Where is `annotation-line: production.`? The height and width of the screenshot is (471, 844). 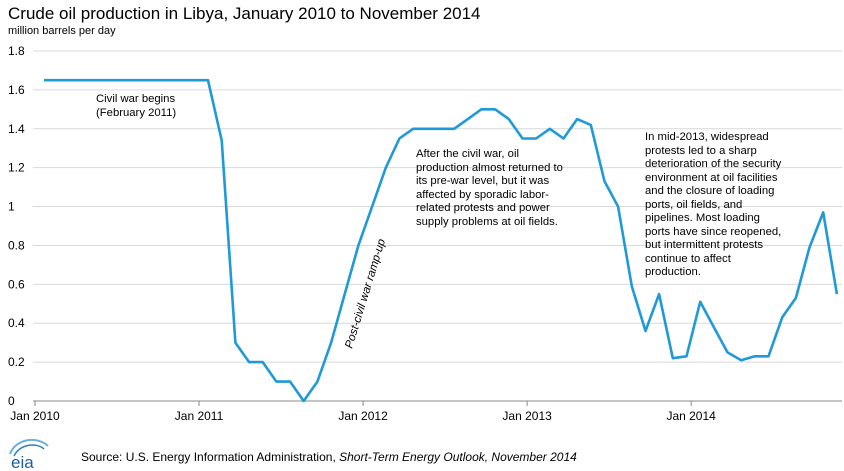 annotation-line: production. is located at coordinates (673, 272).